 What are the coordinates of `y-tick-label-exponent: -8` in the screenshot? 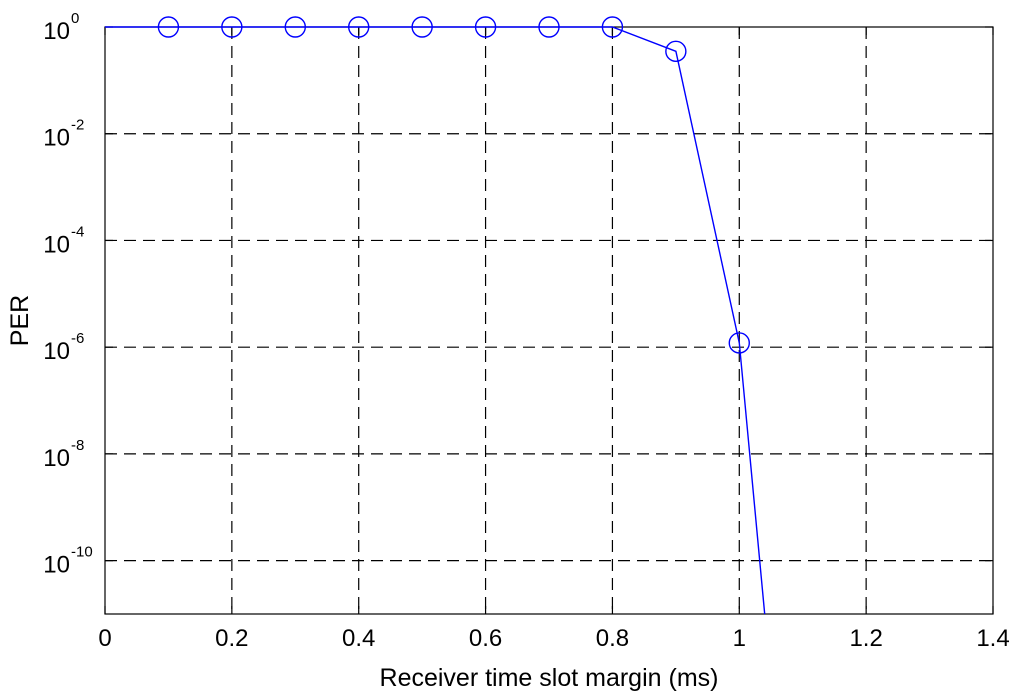 It's located at (77, 445).